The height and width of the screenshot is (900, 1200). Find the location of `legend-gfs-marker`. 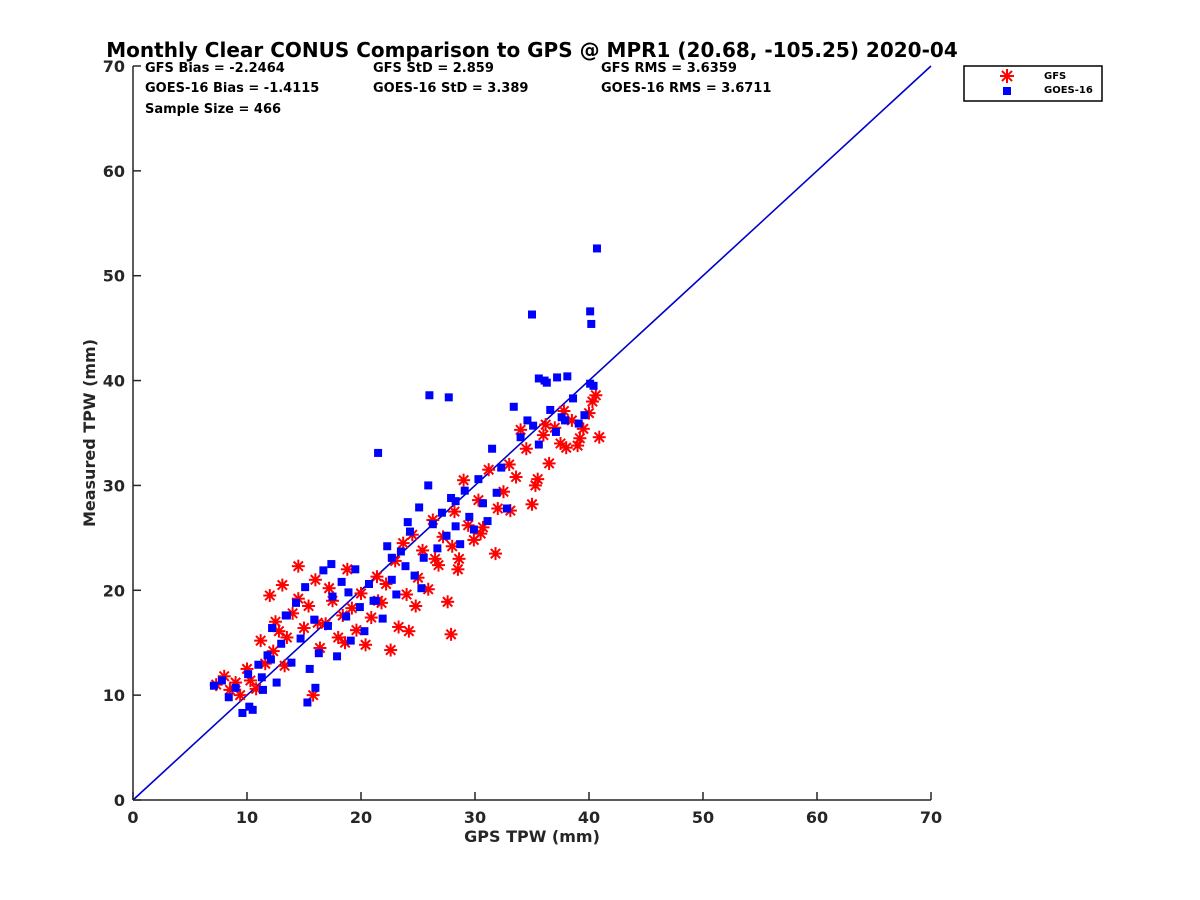

legend-gfs-marker is located at coordinates (1007, 76).